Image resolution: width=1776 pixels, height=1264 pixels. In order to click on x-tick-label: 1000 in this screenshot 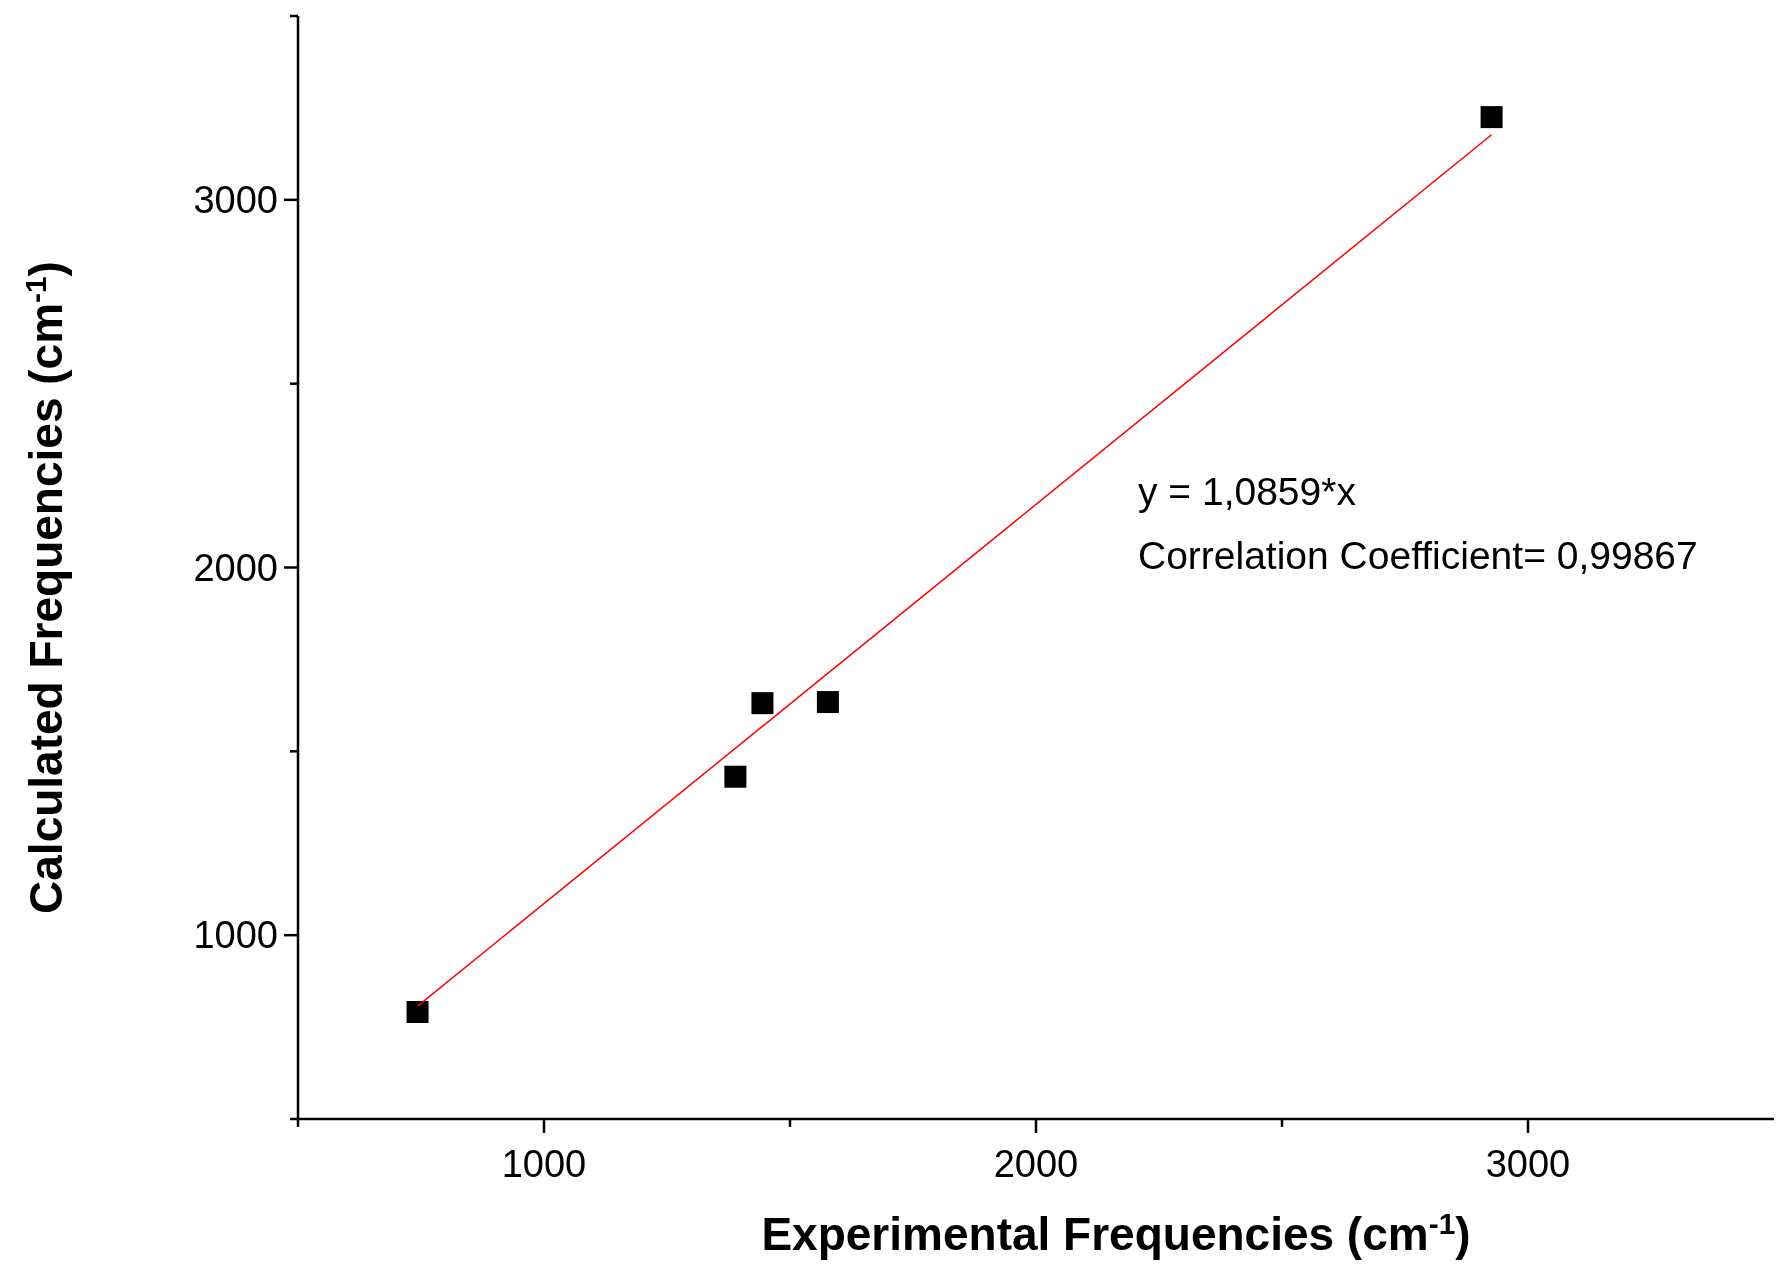, I will do `click(544, 1164)`.